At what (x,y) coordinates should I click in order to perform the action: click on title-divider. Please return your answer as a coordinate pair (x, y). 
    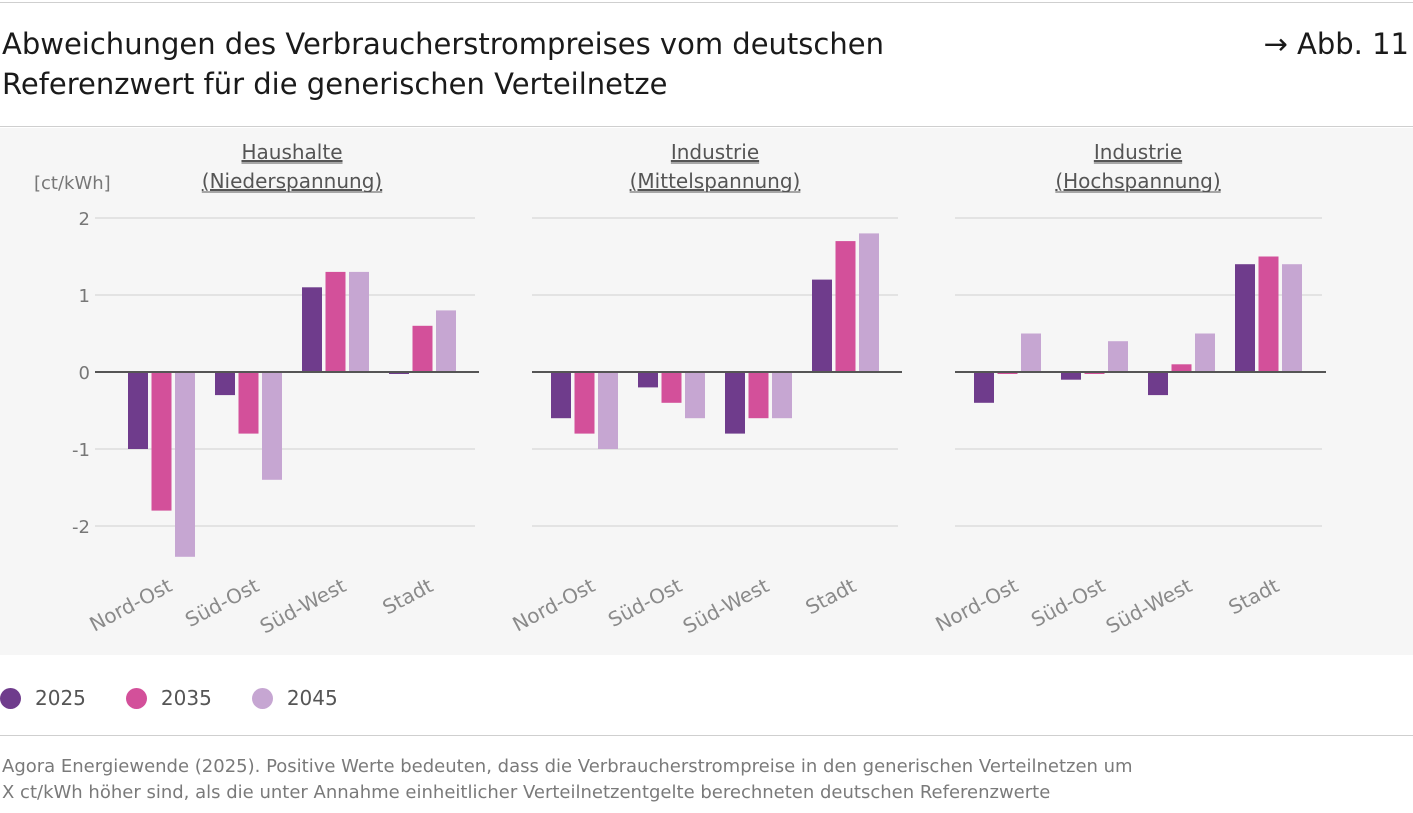
    Looking at the image, I should click on (706, 126).